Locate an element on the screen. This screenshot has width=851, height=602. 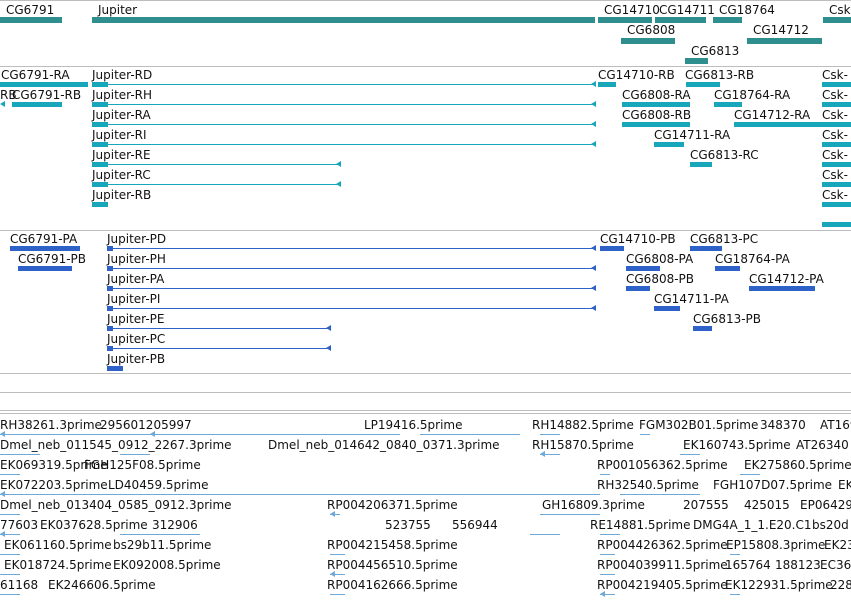
est-label: RH14882.5prime is located at coordinates (583, 425).